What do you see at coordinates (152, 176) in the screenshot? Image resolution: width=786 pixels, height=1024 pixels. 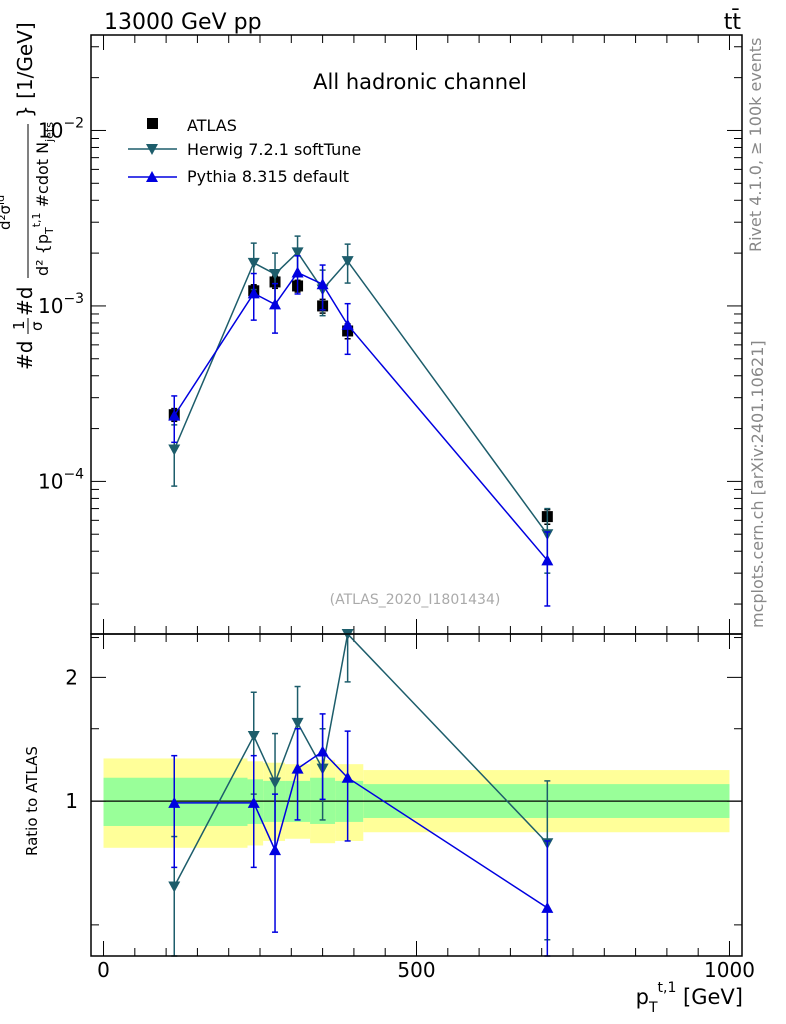 I see `legend-marker-pythia` at bounding box center [152, 176].